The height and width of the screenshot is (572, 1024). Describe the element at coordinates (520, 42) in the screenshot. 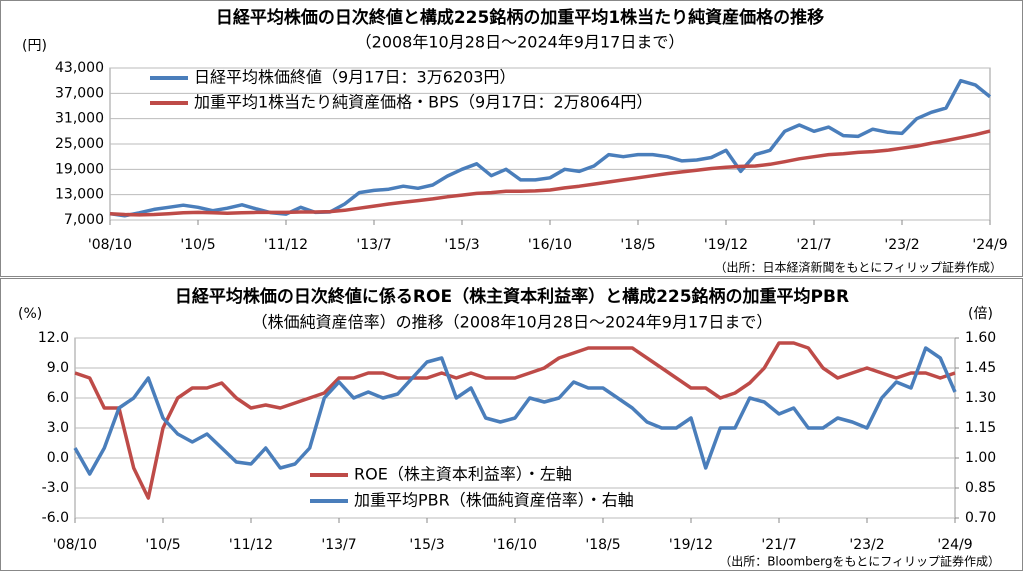

I see `chart-subtitle: （2008年10月28日～2024年9月17日まで）` at that location.